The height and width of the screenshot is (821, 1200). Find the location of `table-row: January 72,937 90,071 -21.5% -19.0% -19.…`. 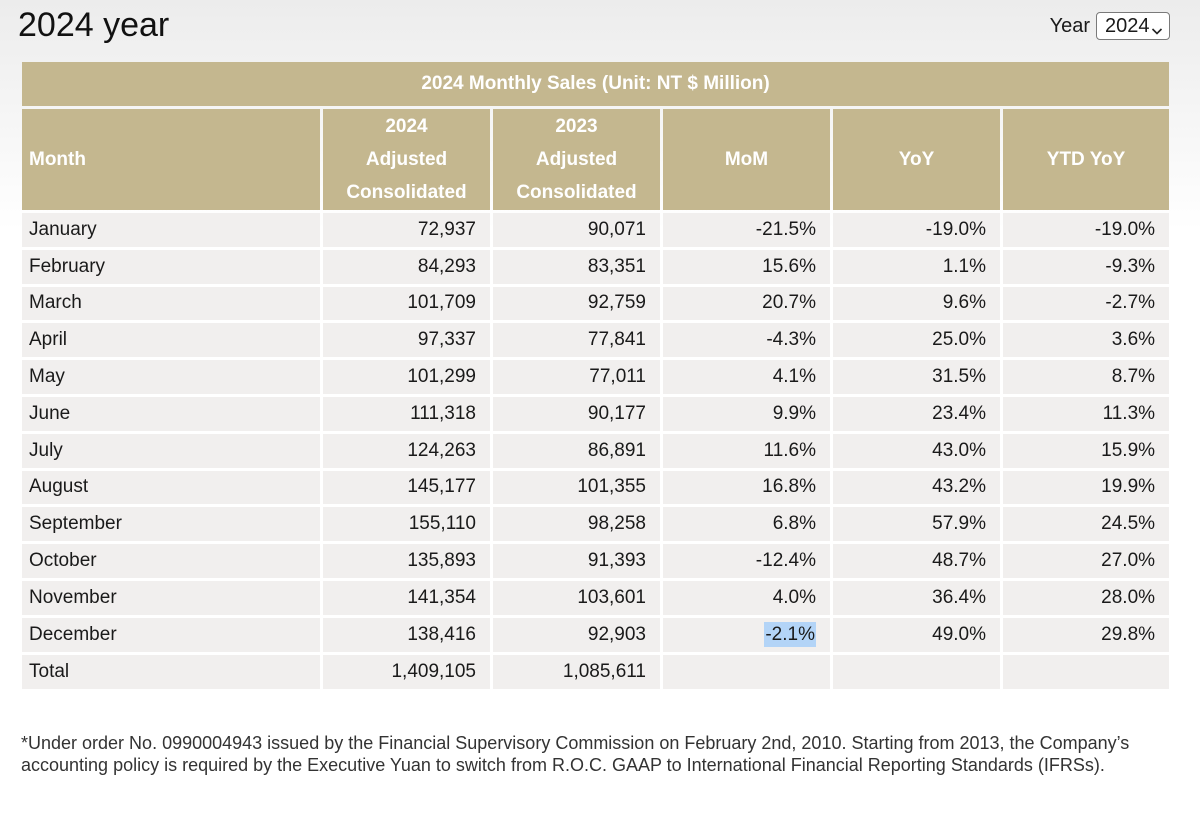

table-row: January 72,937 90,071 -21.5% -19.0% -19.… is located at coordinates (596, 230).